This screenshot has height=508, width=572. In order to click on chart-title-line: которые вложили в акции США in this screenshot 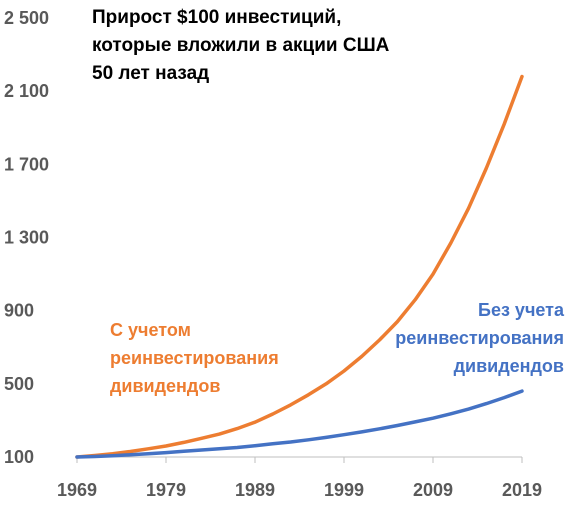, I will do `click(241, 45)`.